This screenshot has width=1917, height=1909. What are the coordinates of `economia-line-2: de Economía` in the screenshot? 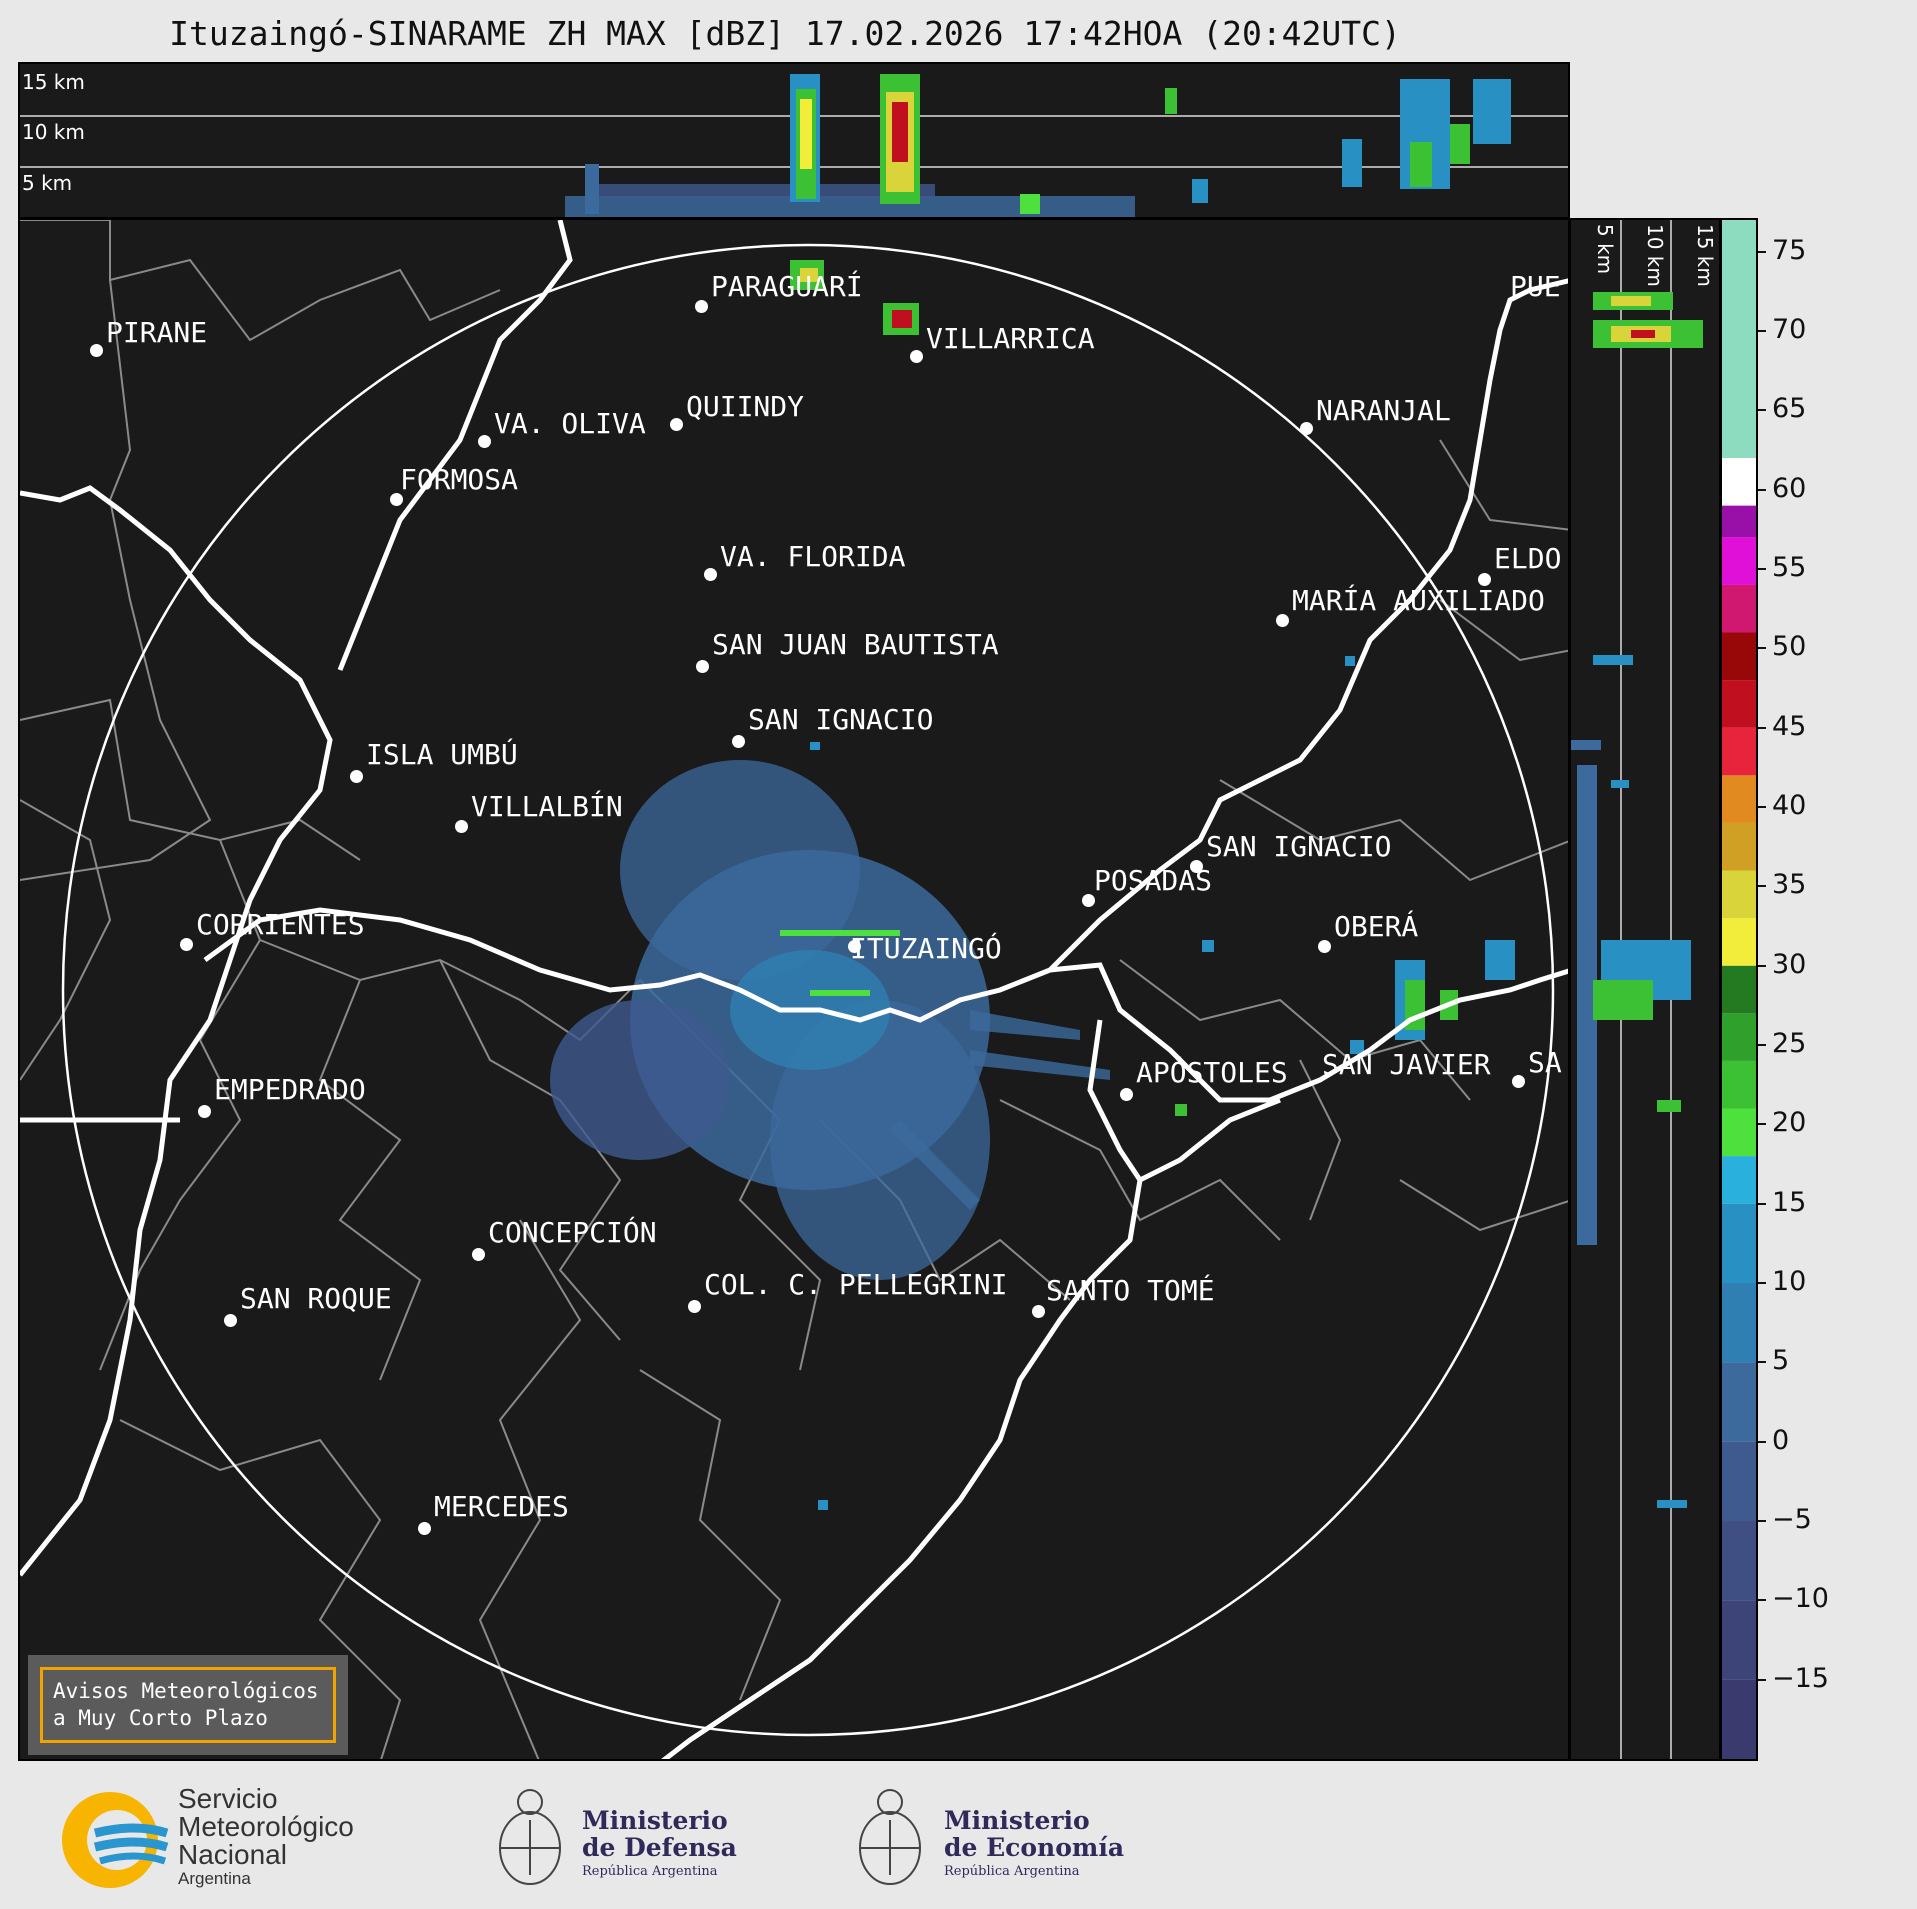 It's located at (1034, 1847).